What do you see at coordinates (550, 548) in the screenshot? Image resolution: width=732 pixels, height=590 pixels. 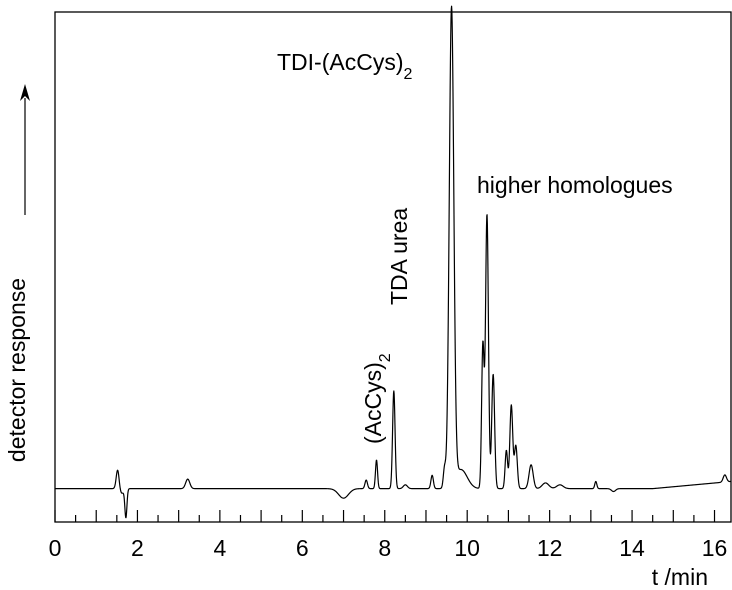 I see `x-tick-label: 12` at bounding box center [550, 548].